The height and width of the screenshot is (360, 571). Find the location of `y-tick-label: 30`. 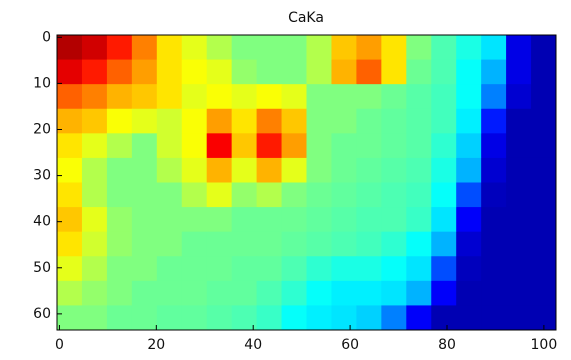

y-tick-label: 30 is located at coordinates (42, 176).